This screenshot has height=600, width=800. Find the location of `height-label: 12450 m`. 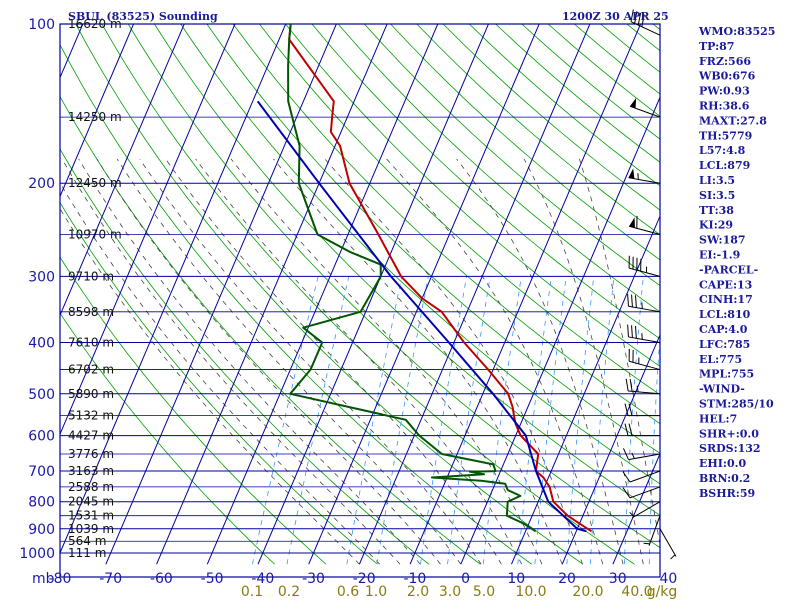

height-label: 12450 m is located at coordinates (95, 183).